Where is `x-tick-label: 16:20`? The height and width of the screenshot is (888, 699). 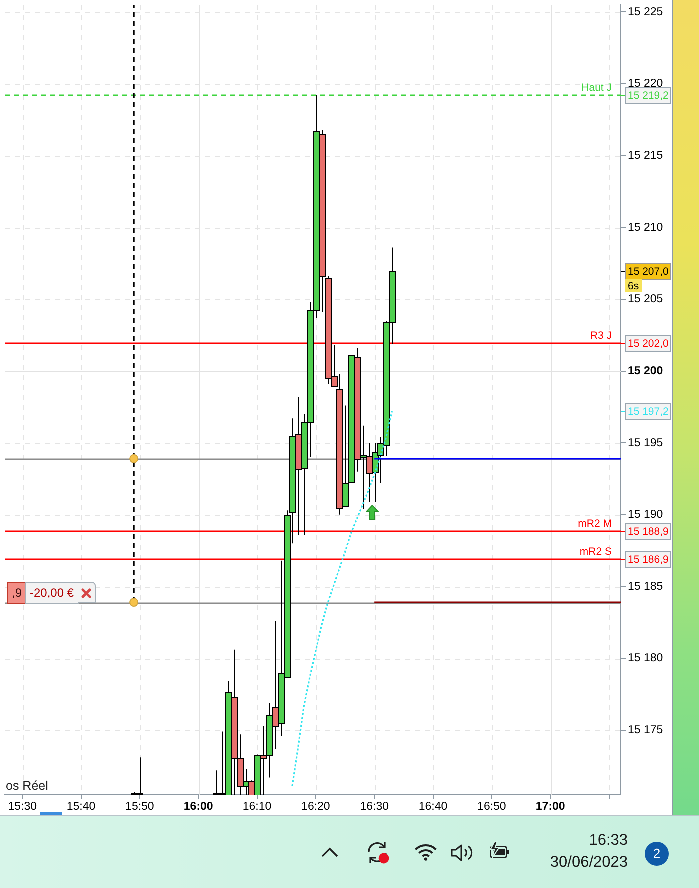 x-tick-label: 16:20 is located at coordinates (316, 807).